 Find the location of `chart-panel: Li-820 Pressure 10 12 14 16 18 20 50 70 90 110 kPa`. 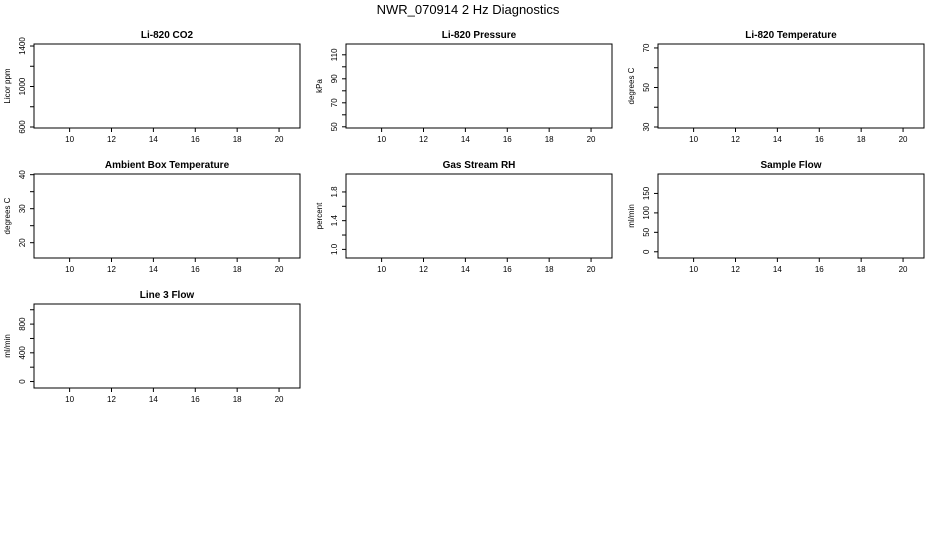

chart-panel: Li-820 Pressure 10 12 14 16 18 20 50 70 90 110 kPa is located at coordinates (464, 87).